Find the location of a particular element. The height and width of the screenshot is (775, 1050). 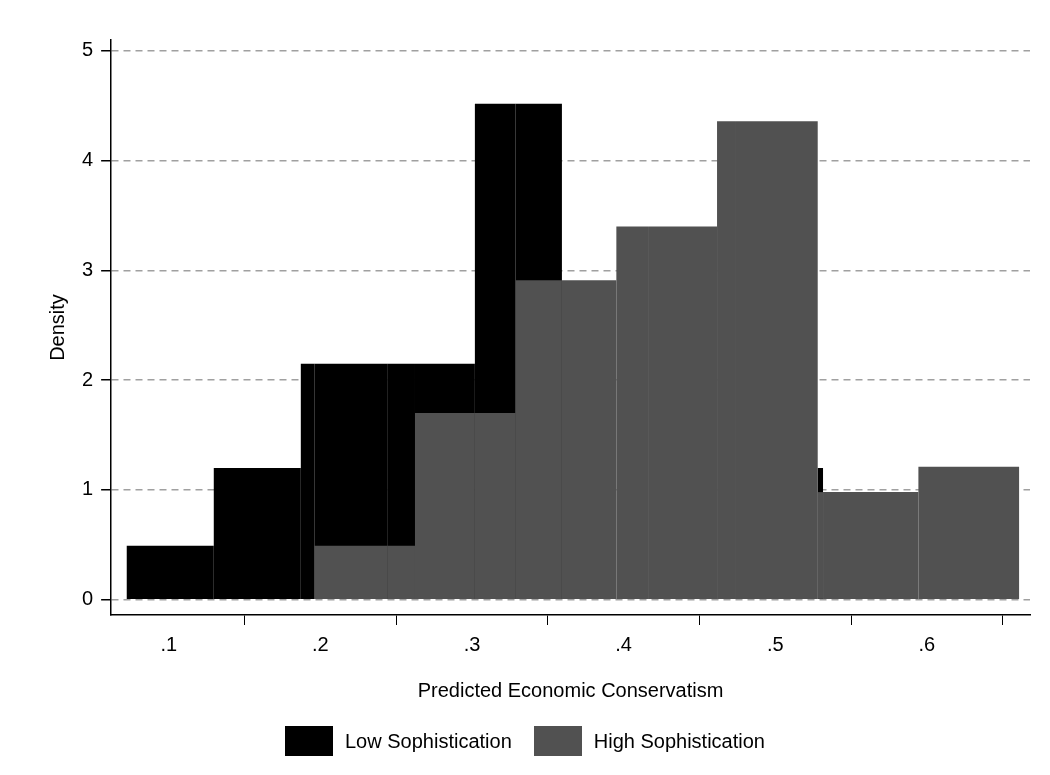

legend-label: Low Sophistication is located at coordinates (428, 741).